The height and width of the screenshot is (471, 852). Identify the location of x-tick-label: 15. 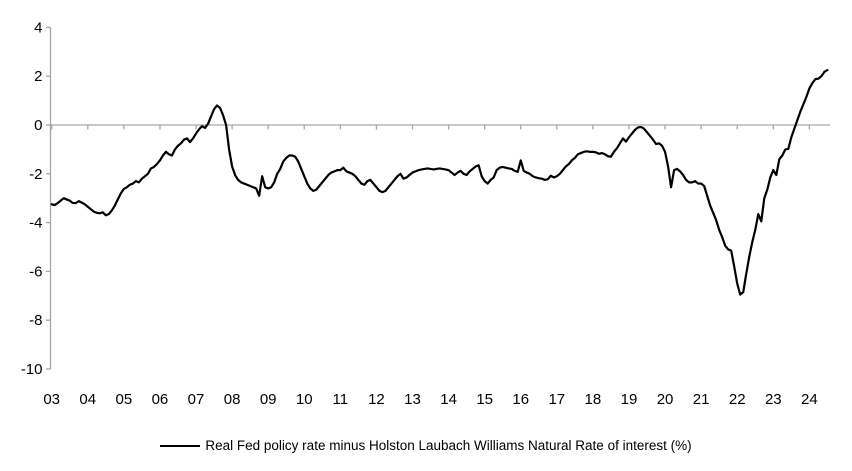
(484, 399).